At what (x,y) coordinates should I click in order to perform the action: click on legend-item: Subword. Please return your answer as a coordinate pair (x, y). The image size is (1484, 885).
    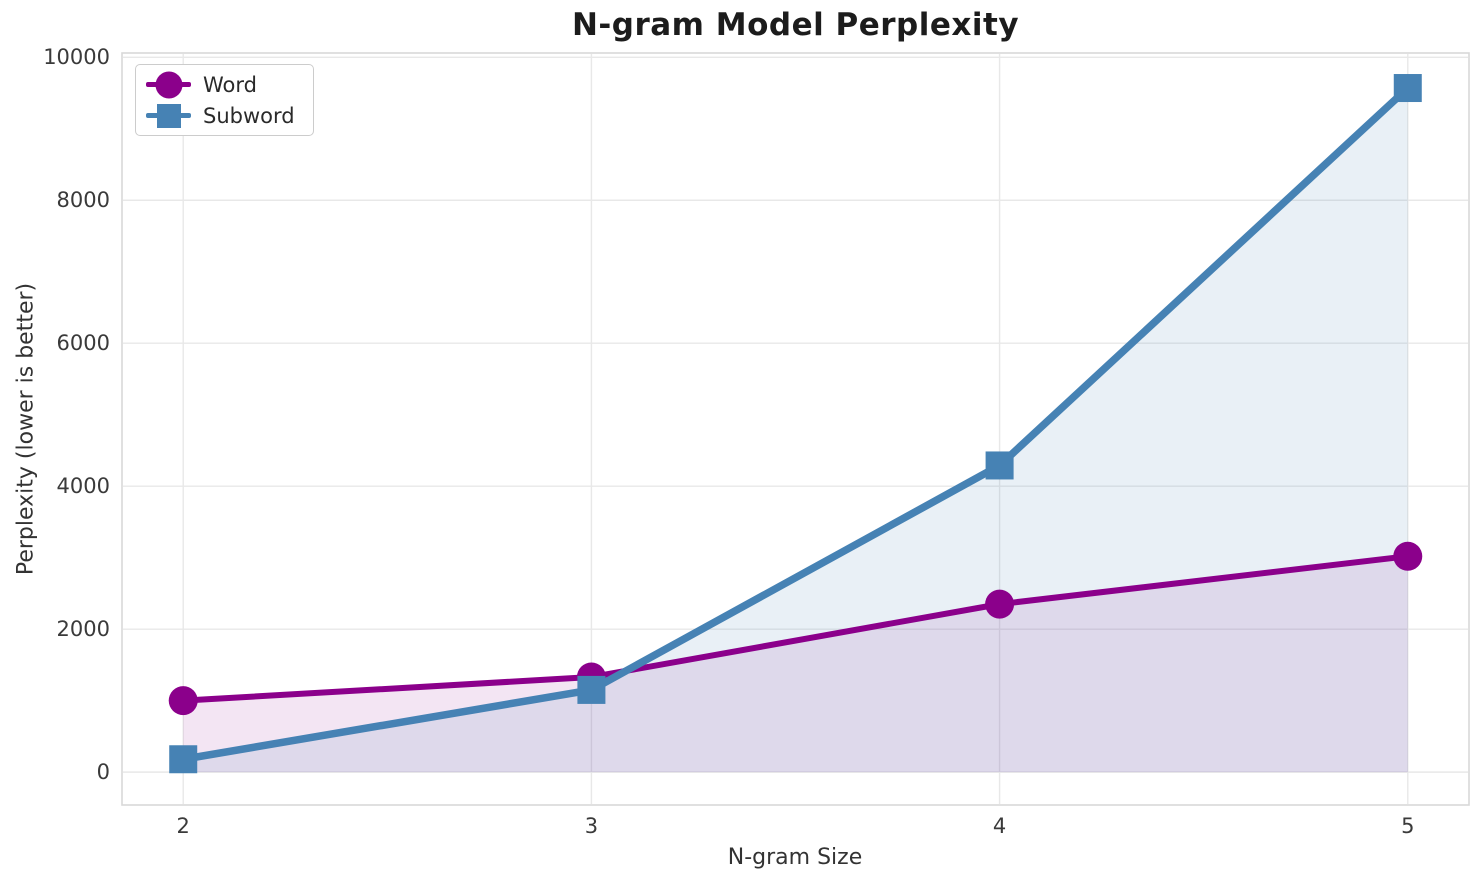
    Looking at the image, I should click on (220, 115).